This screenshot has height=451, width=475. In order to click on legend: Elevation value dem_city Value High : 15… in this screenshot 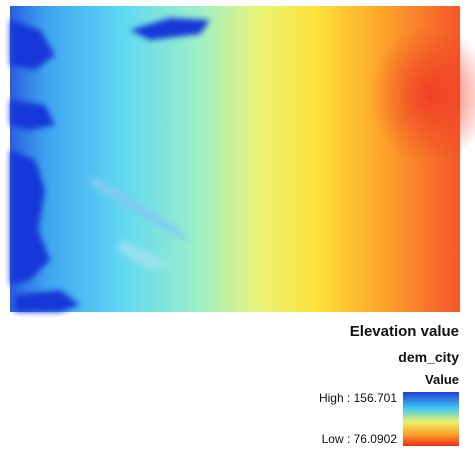, I will do `click(389, 384)`.